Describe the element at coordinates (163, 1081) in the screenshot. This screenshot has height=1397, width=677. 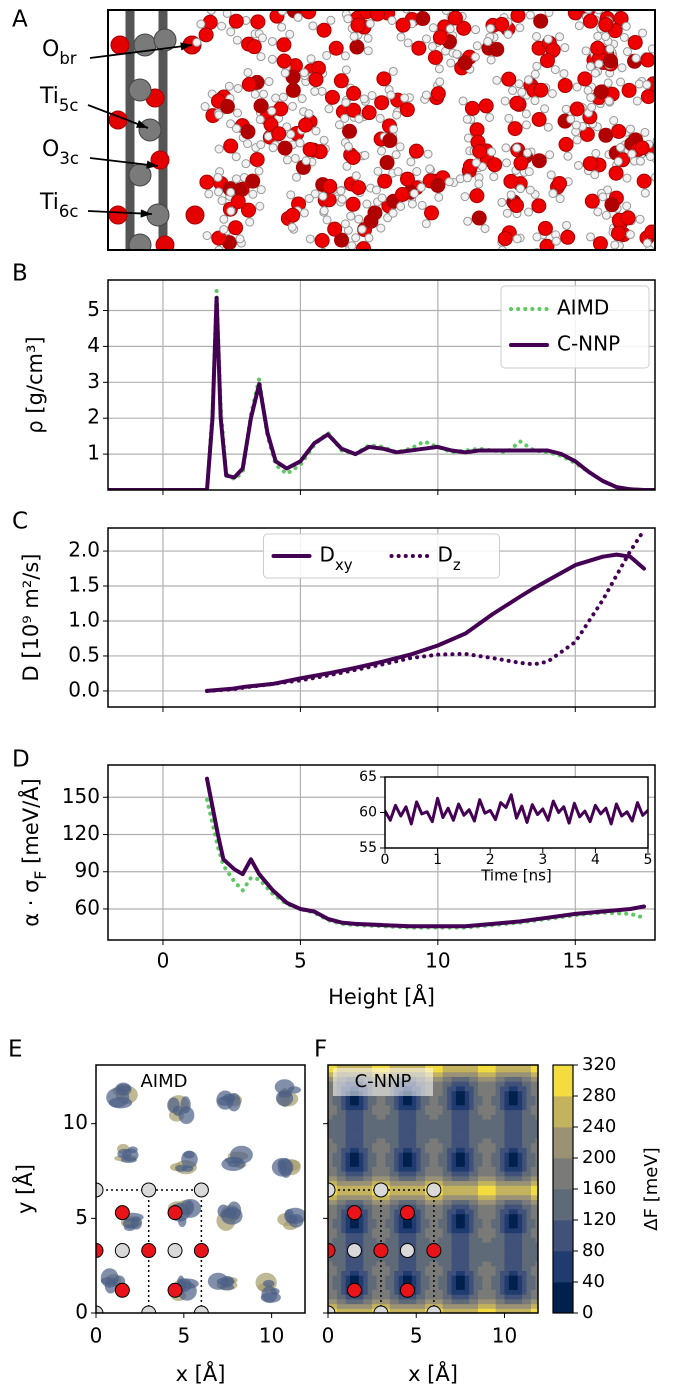
I see `map-title: AIMD` at that location.